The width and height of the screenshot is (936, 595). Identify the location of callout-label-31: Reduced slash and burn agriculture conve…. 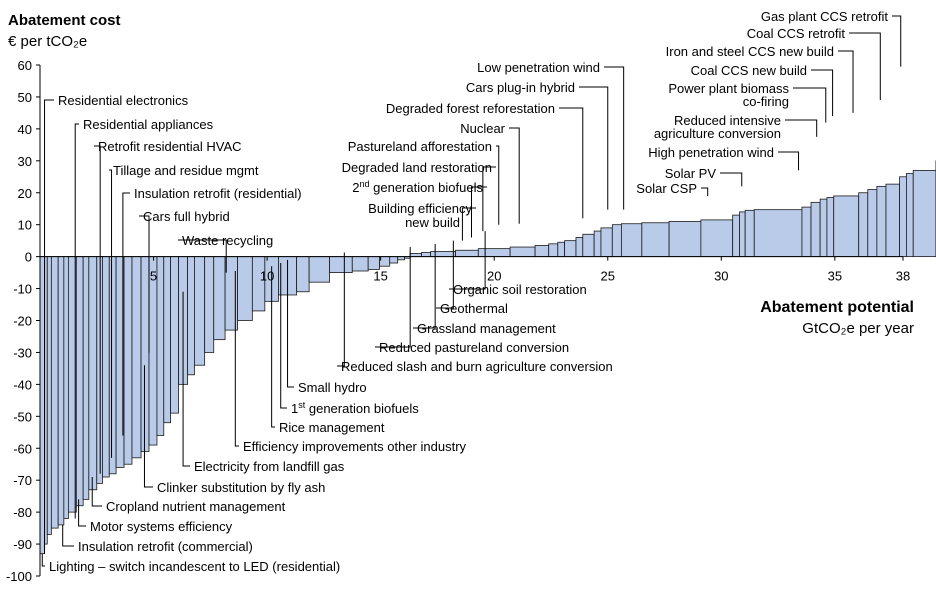
(477, 366).